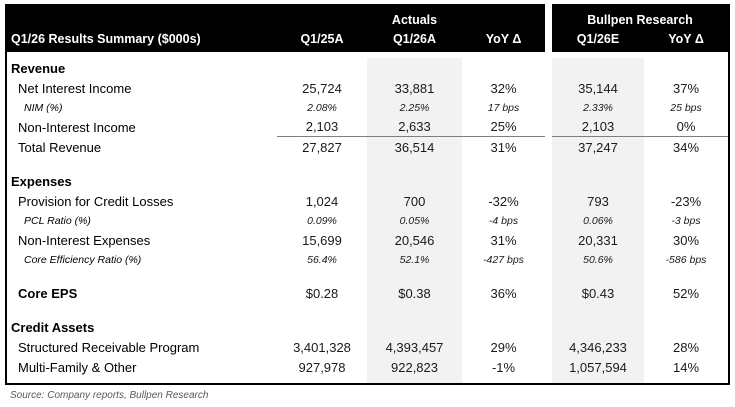  Describe the element at coordinates (322, 367) in the screenshot. I see `cell-q1-25a: 927,978` at that location.